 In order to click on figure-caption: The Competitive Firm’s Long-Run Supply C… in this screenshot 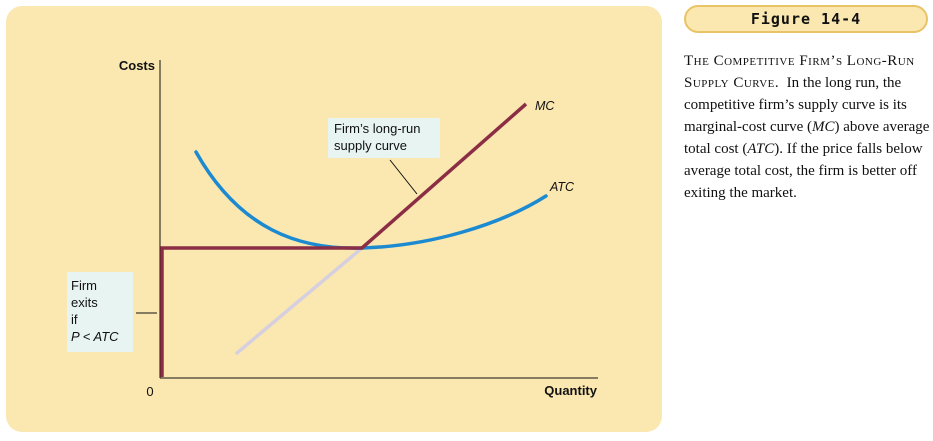, I will do `click(807, 127)`.